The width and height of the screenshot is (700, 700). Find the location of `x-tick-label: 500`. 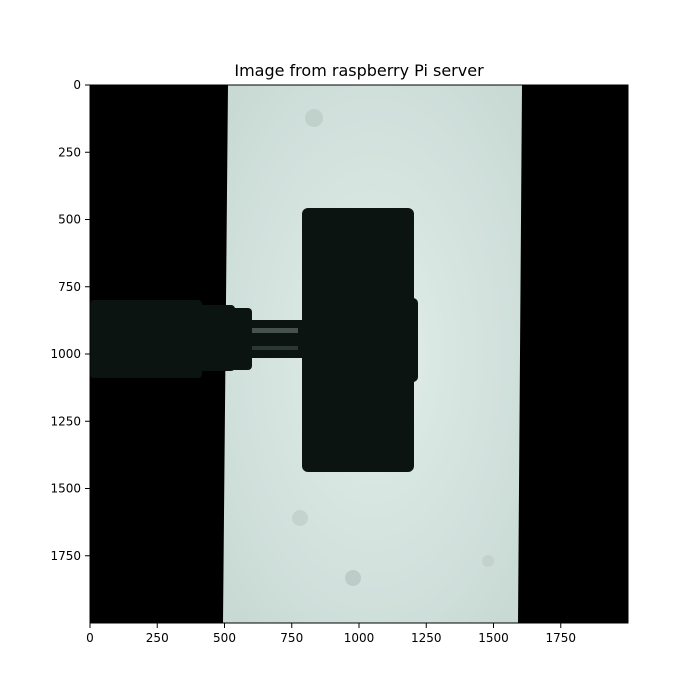

x-tick-label: 500 is located at coordinates (224, 638).